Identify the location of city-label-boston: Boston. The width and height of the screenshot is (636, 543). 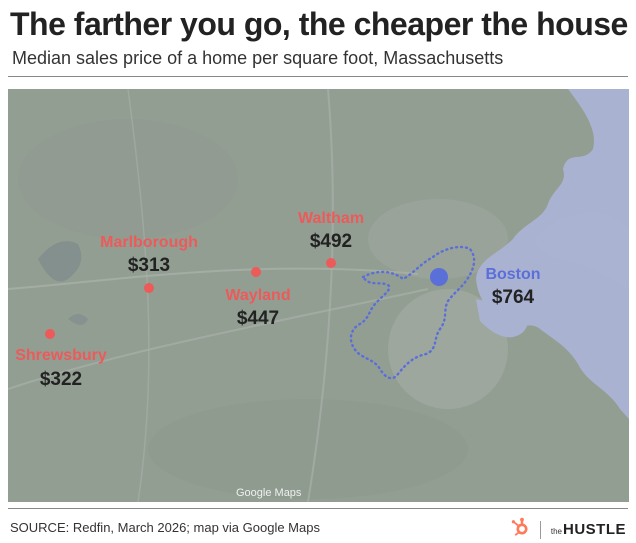
(513, 274).